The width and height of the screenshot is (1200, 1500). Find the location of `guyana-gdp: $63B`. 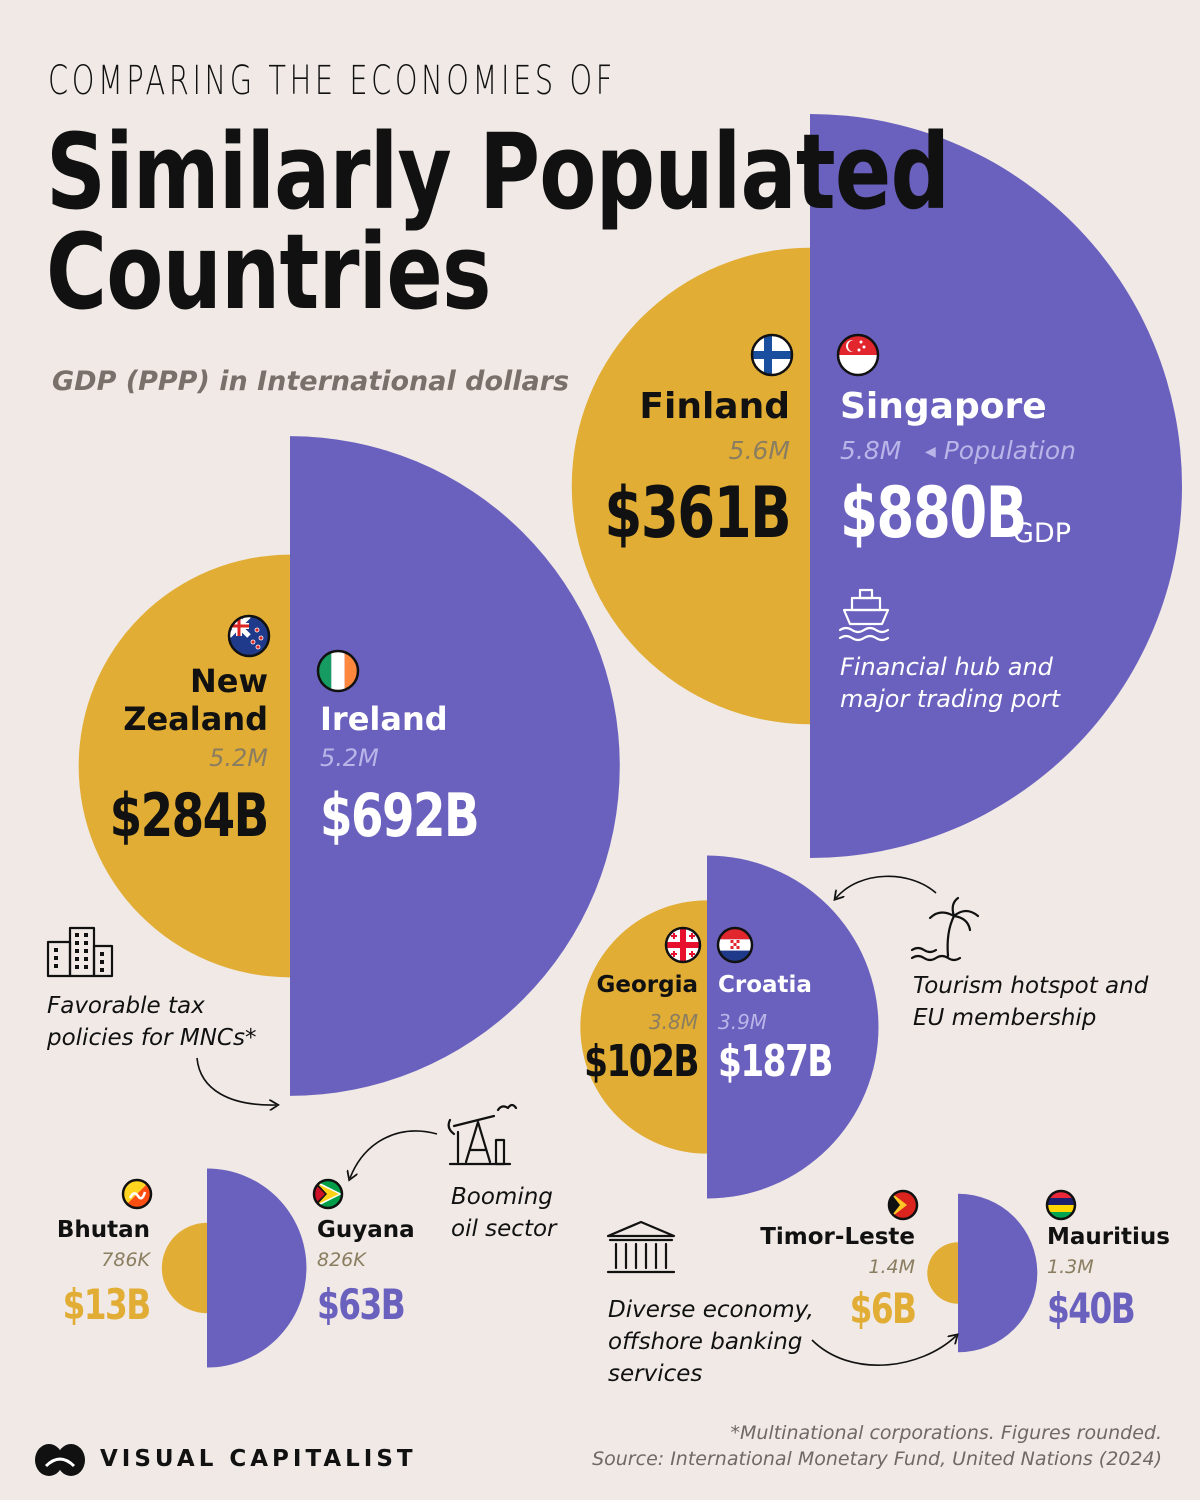

guyana-gdp: $63B is located at coordinates (361, 1304).